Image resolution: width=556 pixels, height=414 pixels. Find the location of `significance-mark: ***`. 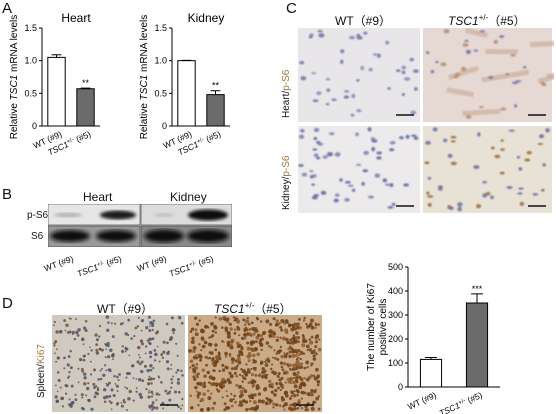

significance-mark: *** is located at coordinates (477, 289).